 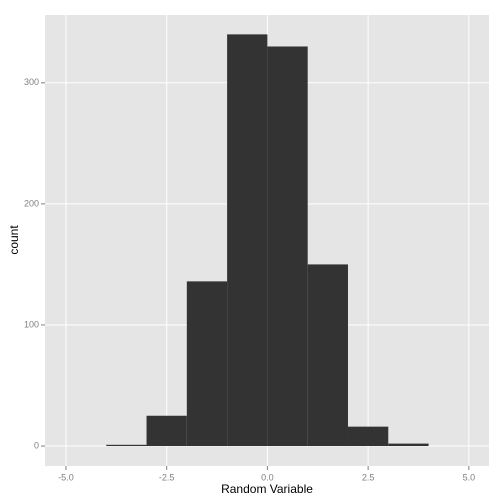 What do you see at coordinates (267, 489) in the screenshot?
I see `x-axis-title: Random Variable` at bounding box center [267, 489].